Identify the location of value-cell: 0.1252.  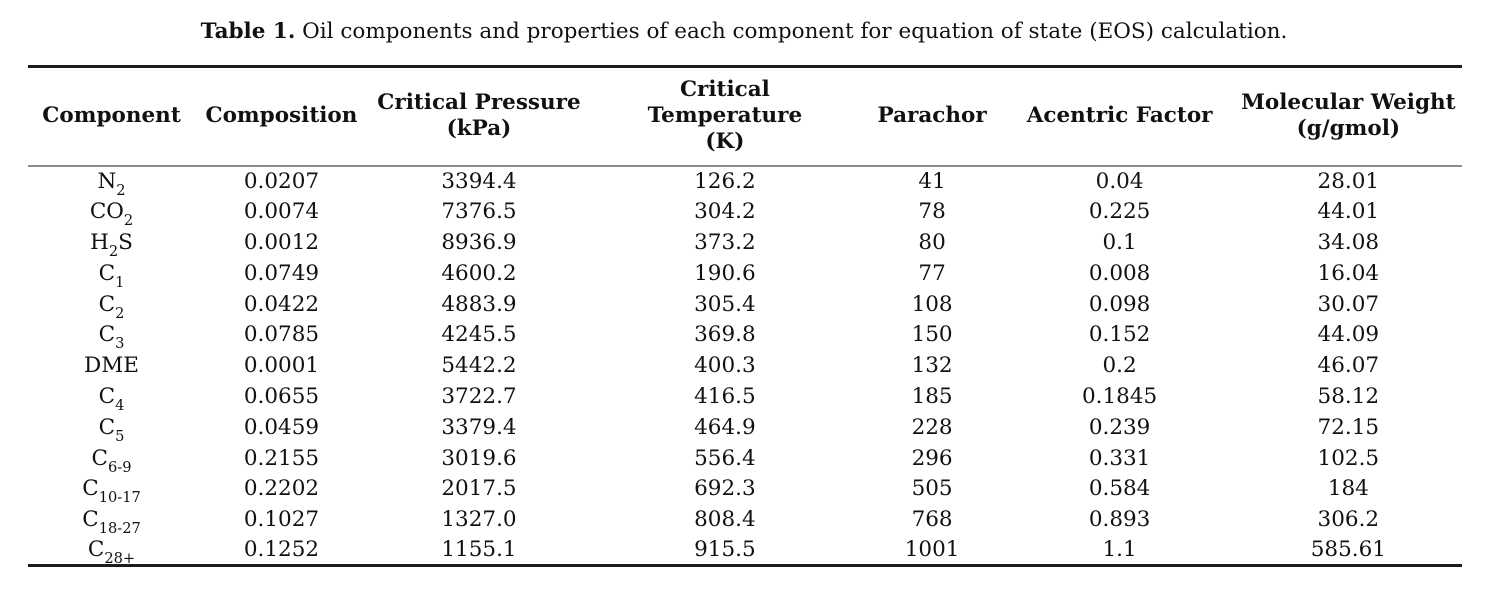
(281, 550).